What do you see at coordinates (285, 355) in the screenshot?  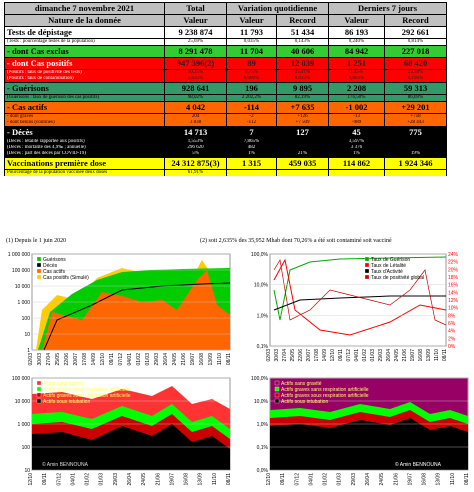 I see `x-tick-label: 27/04` at bounding box center [285, 355].